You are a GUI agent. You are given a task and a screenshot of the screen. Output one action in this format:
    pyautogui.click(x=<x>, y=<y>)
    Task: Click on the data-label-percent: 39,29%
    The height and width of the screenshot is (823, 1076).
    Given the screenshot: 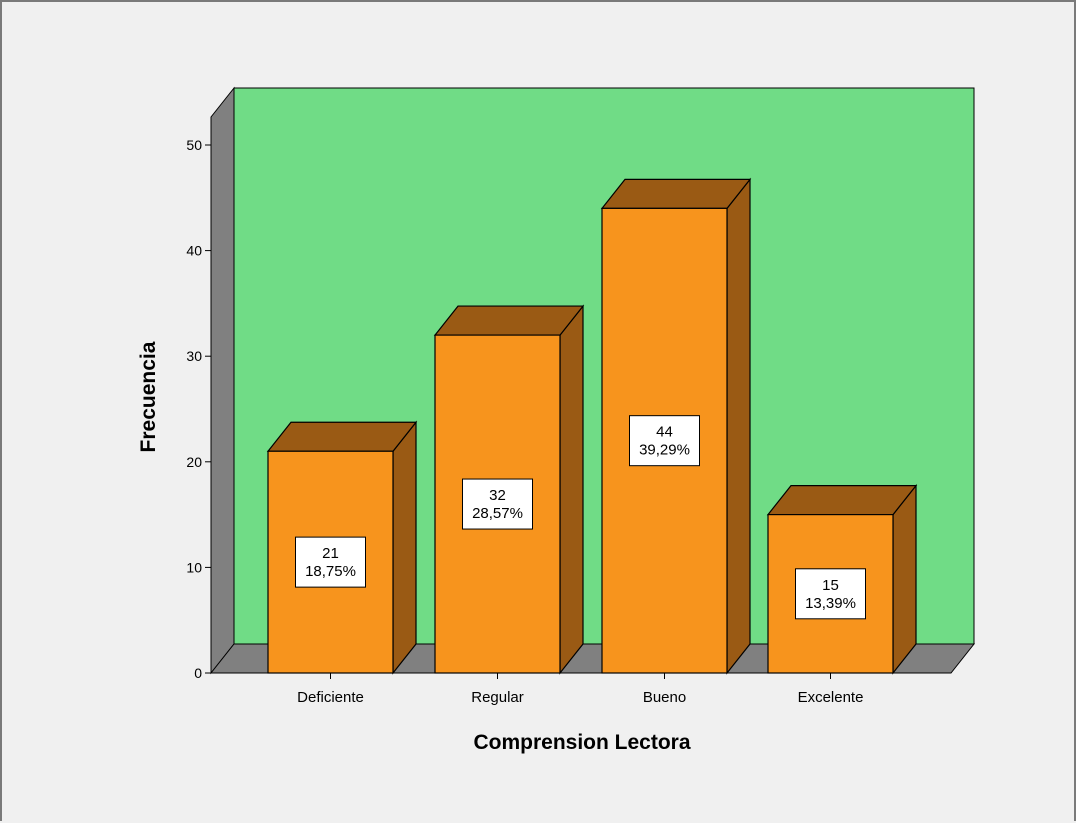 What is the action you would take?
    pyautogui.click(x=664, y=450)
    